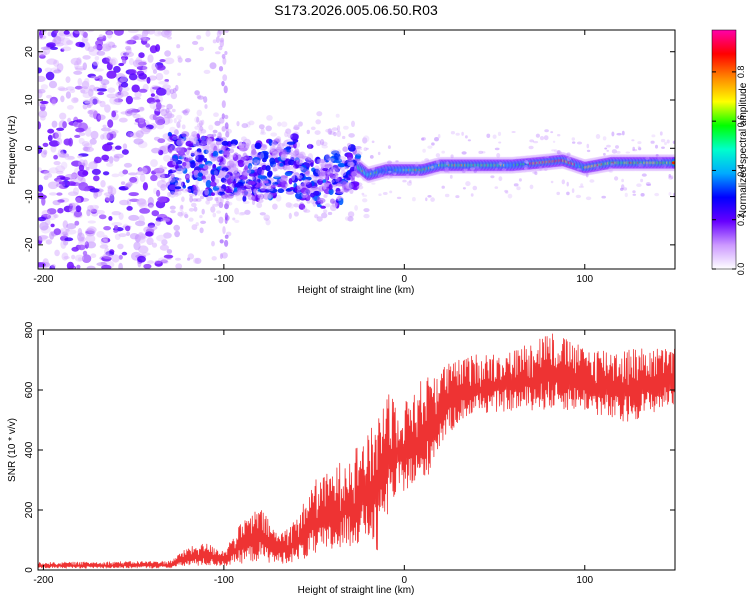 This screenshot has height=600, width=750. I want to click on y-tick-label: 200, so click(29, 509).